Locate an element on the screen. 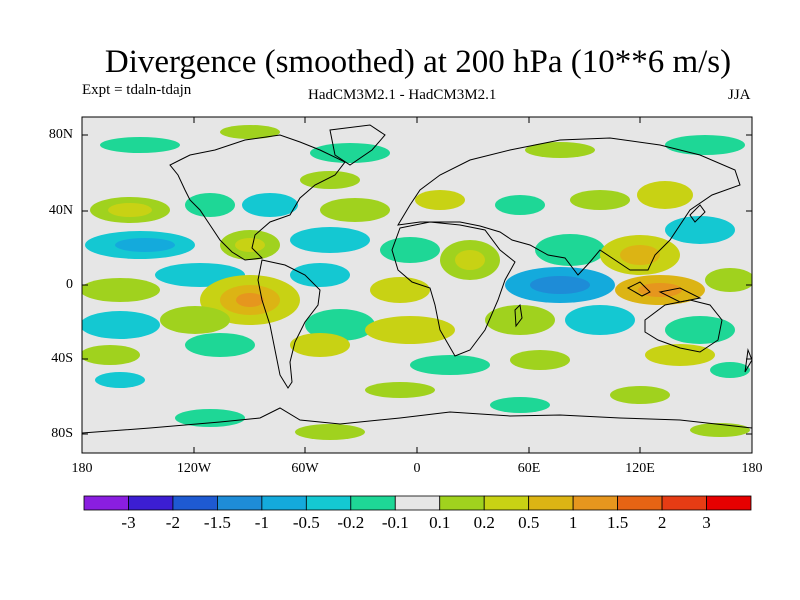 The height and width of the screenshot is (600, 800). colorbar-tick-label: 1 is located at coordinates (573, 522).